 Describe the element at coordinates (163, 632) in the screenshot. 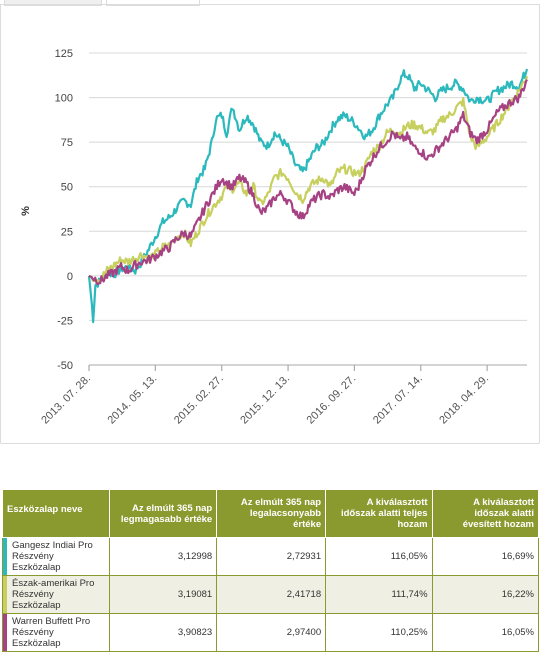

I see `max-value: 3,90823` at that location.